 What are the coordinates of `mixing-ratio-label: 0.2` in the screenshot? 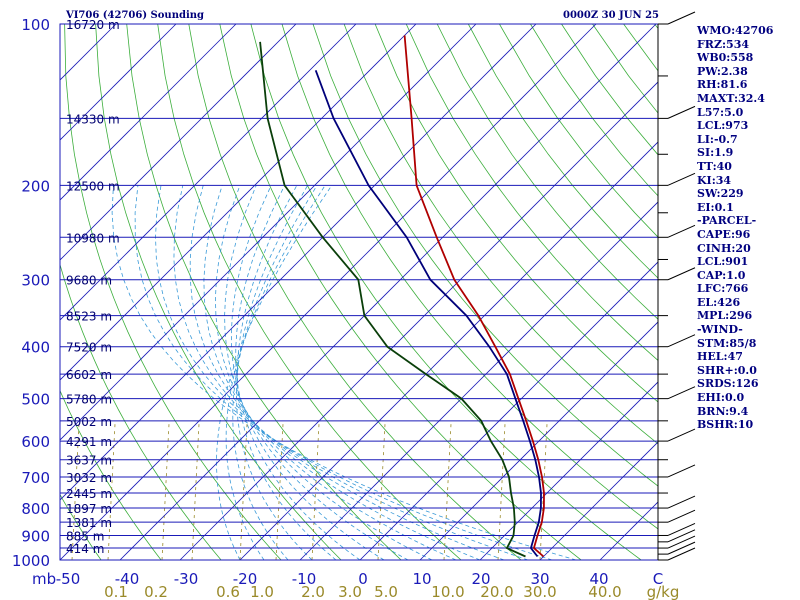 It's located at (156, 591).